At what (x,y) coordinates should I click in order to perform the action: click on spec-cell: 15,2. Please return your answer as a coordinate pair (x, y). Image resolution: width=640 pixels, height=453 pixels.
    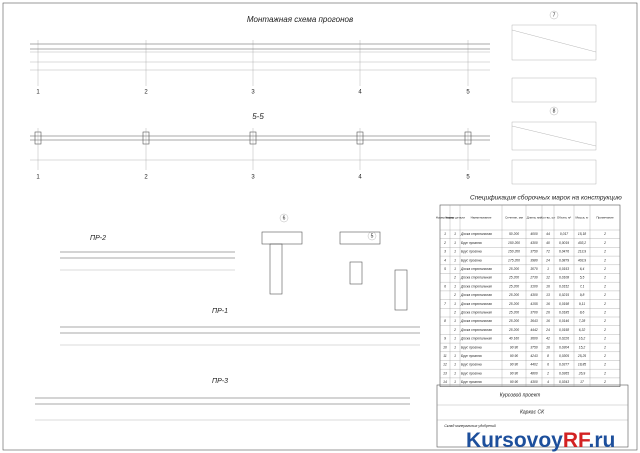
    Looking at the image, I should click on (582, 347).